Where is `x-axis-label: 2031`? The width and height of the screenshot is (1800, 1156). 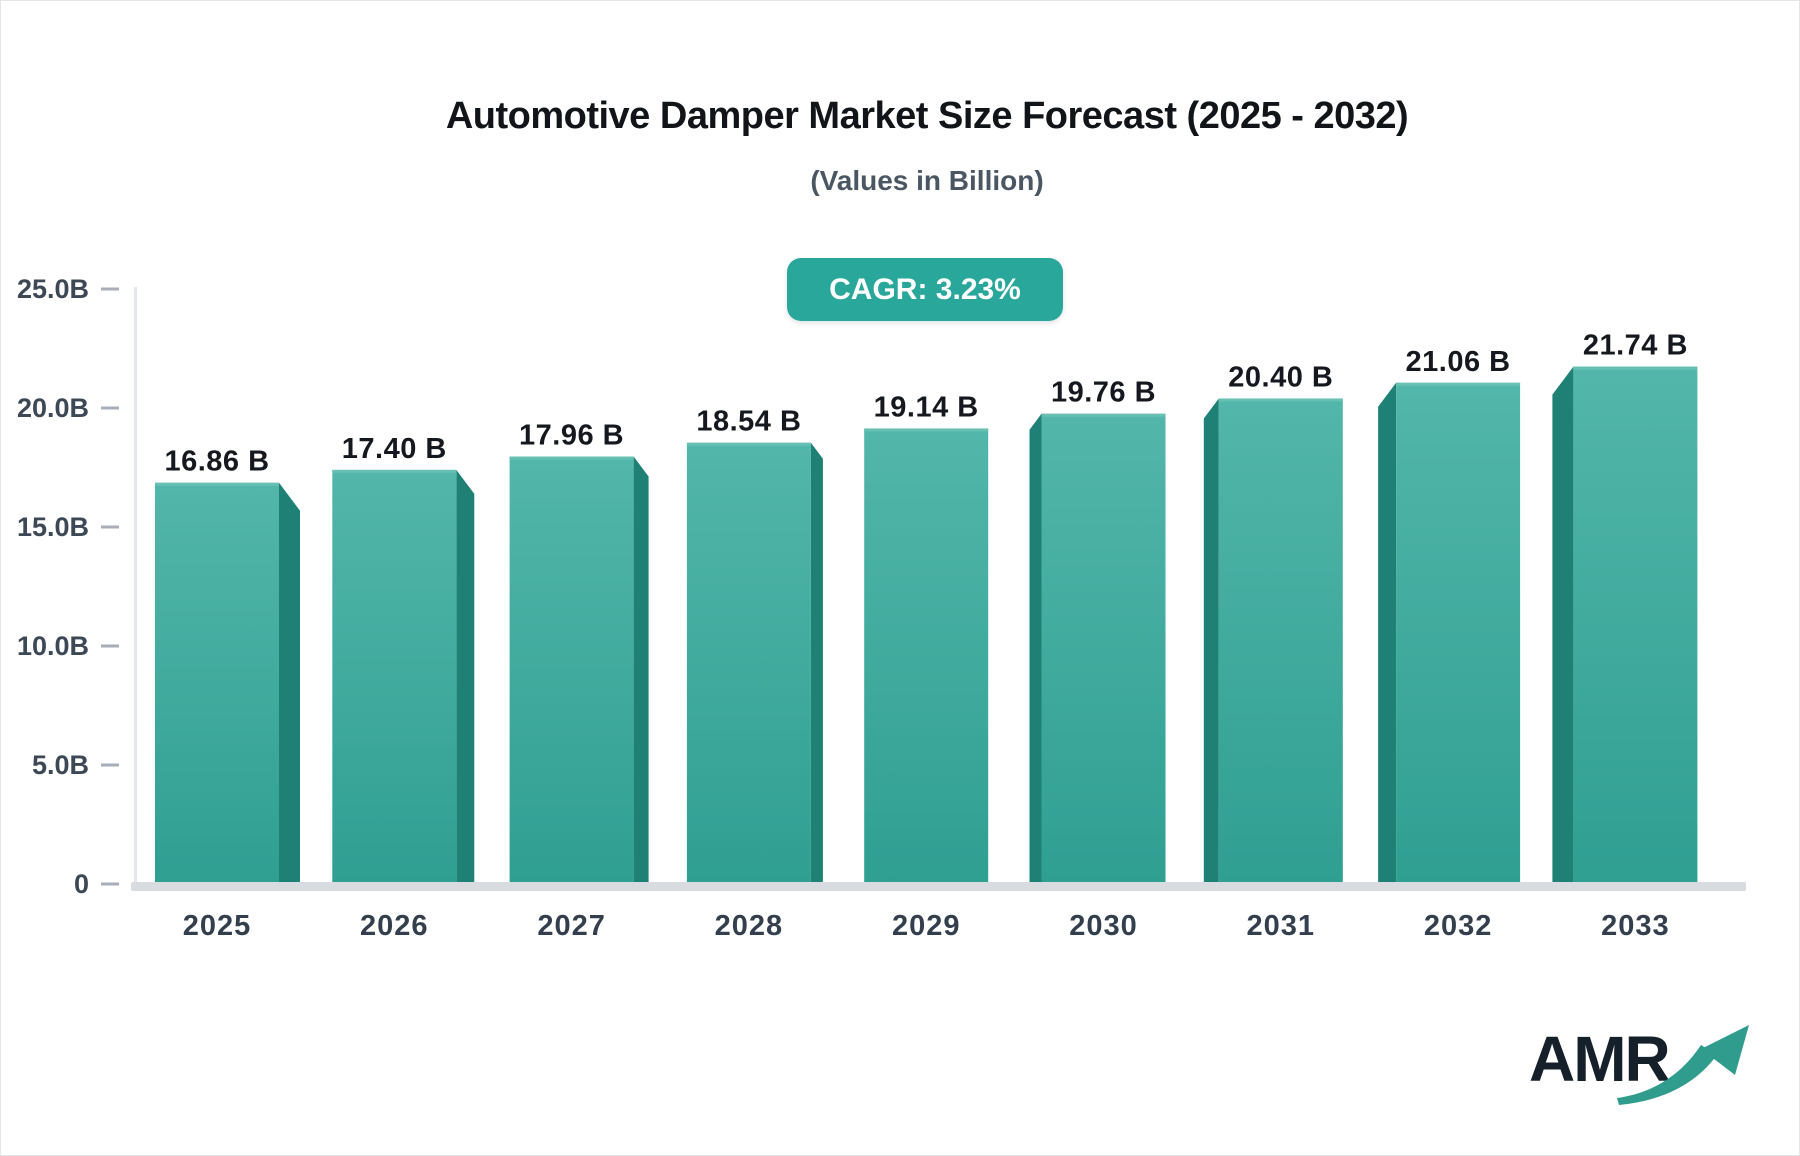 x-axis-label: 2031 is located at coordinates (1281, 926).